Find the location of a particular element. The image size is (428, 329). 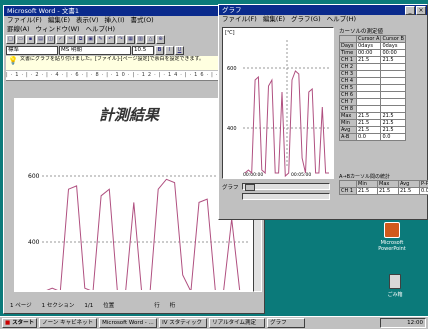

table-icon: ▦ is located at coordinates (130, 39).